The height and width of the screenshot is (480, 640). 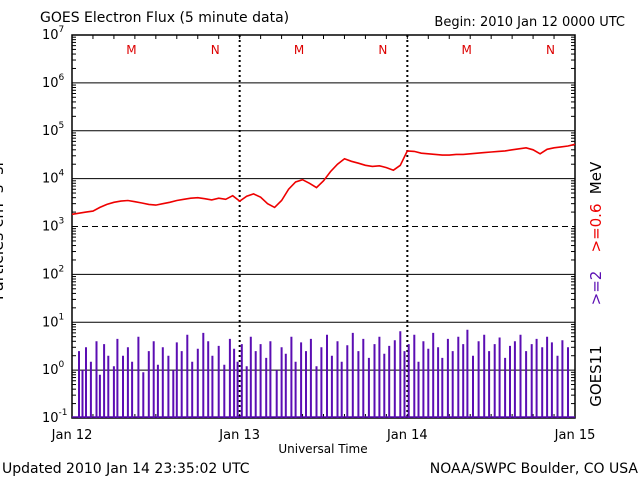 What do you see at coordinates (533, 469) in the screenshot?
I see `data-source: NOAA/SWPC Boulder, CO USA` at bounding box center [533, 469].